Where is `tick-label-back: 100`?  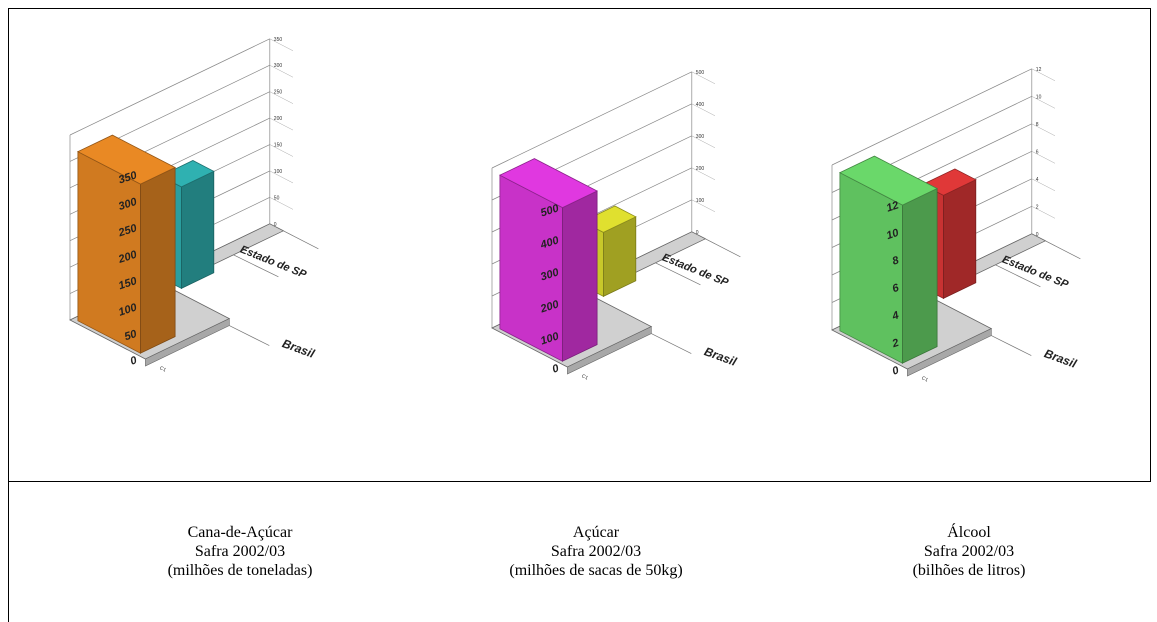 tick-label-back: 100 is located at coordinates (700, 201).